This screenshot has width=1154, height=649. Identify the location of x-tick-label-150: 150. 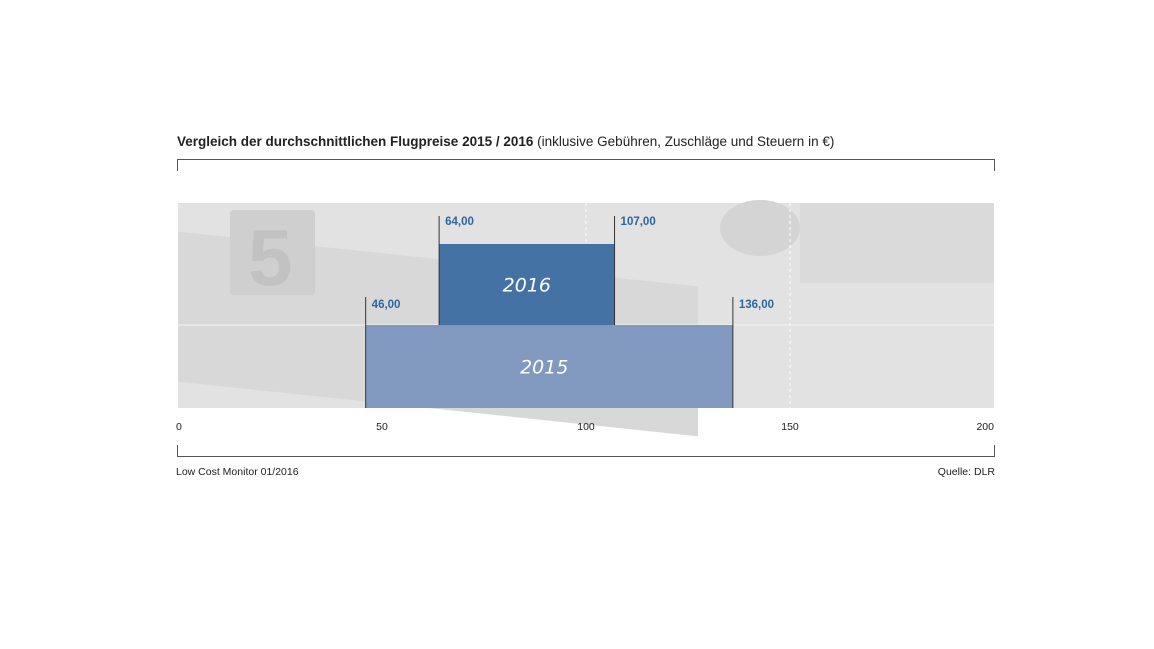
(790, 427).